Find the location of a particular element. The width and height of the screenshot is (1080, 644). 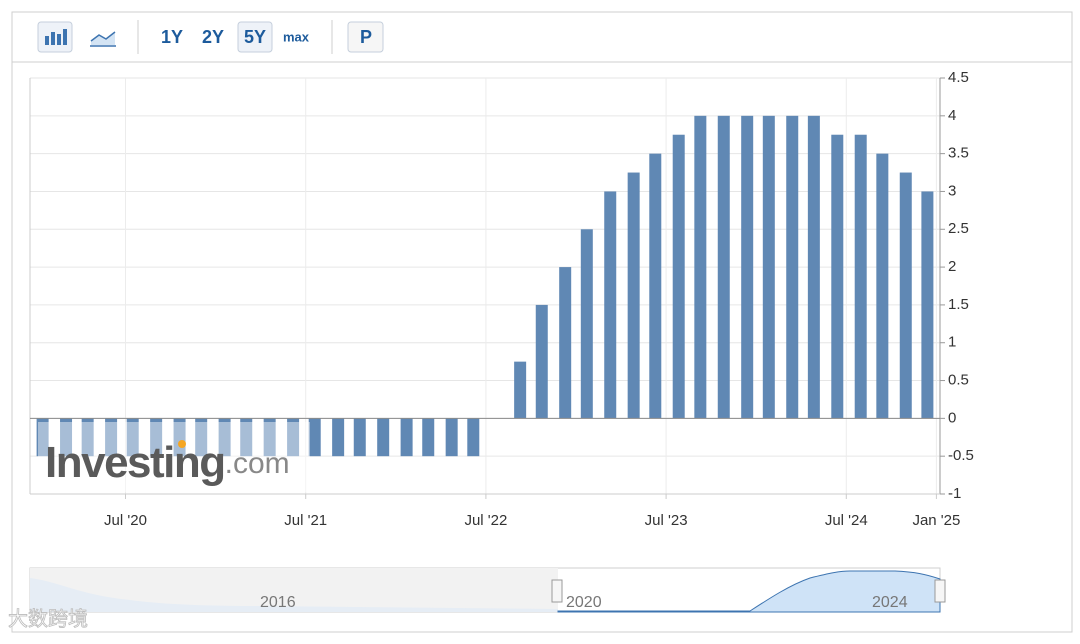

p-button-box is located at coordinates (365, 37).